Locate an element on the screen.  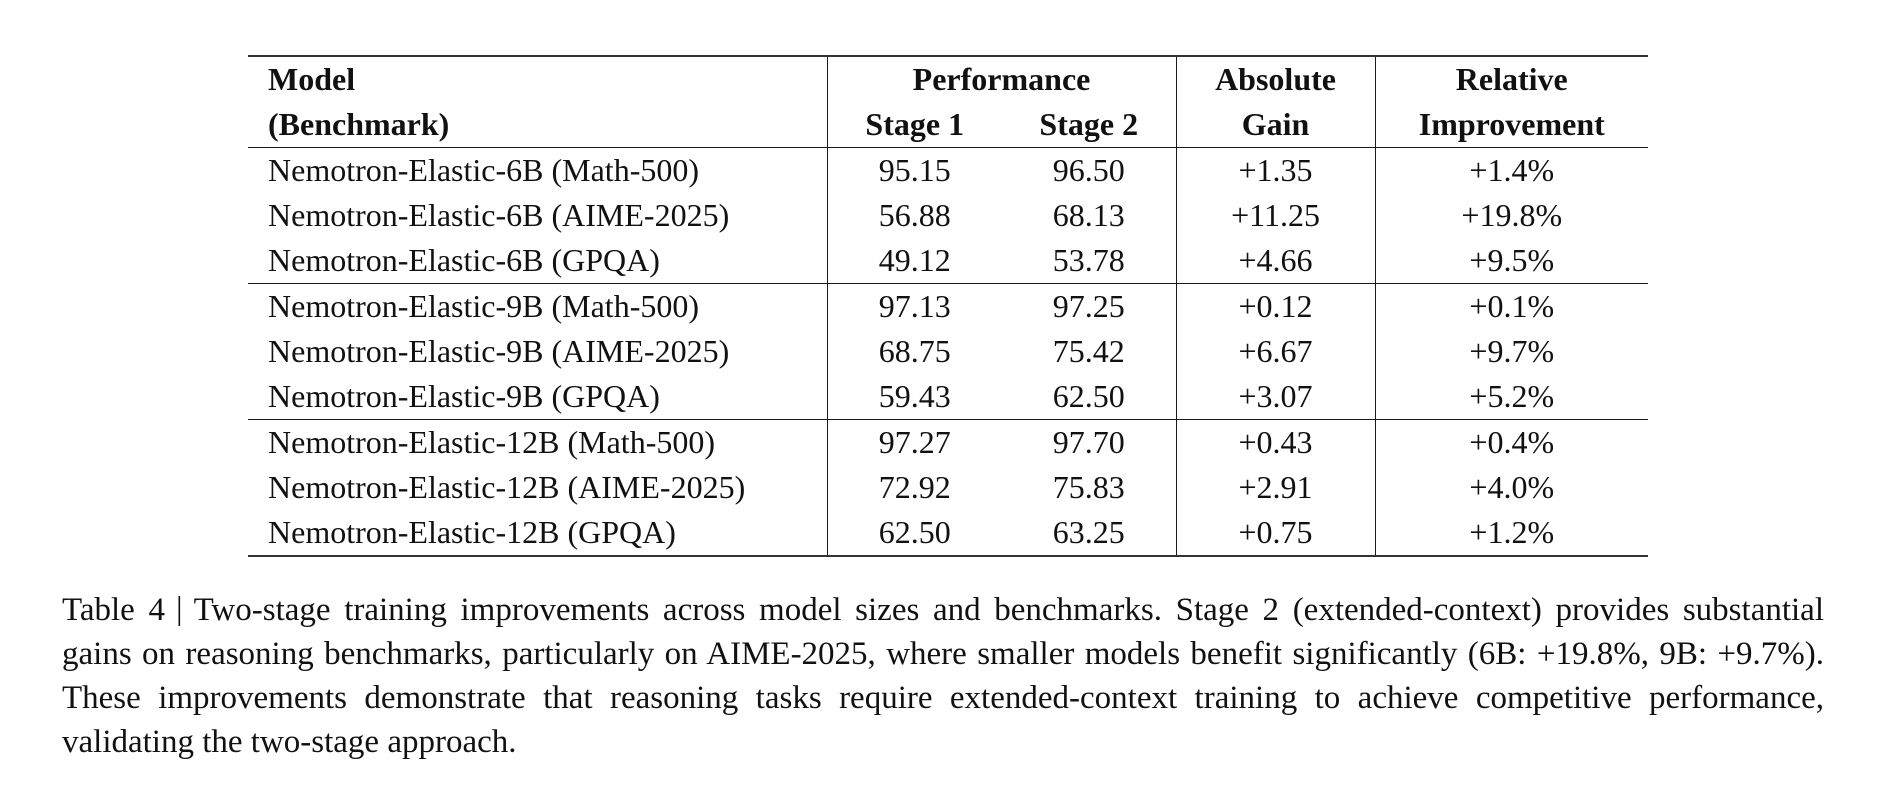
model-cell: Nemotron-Elastic-6B (Math-500) is located at coordinates (483, 170).